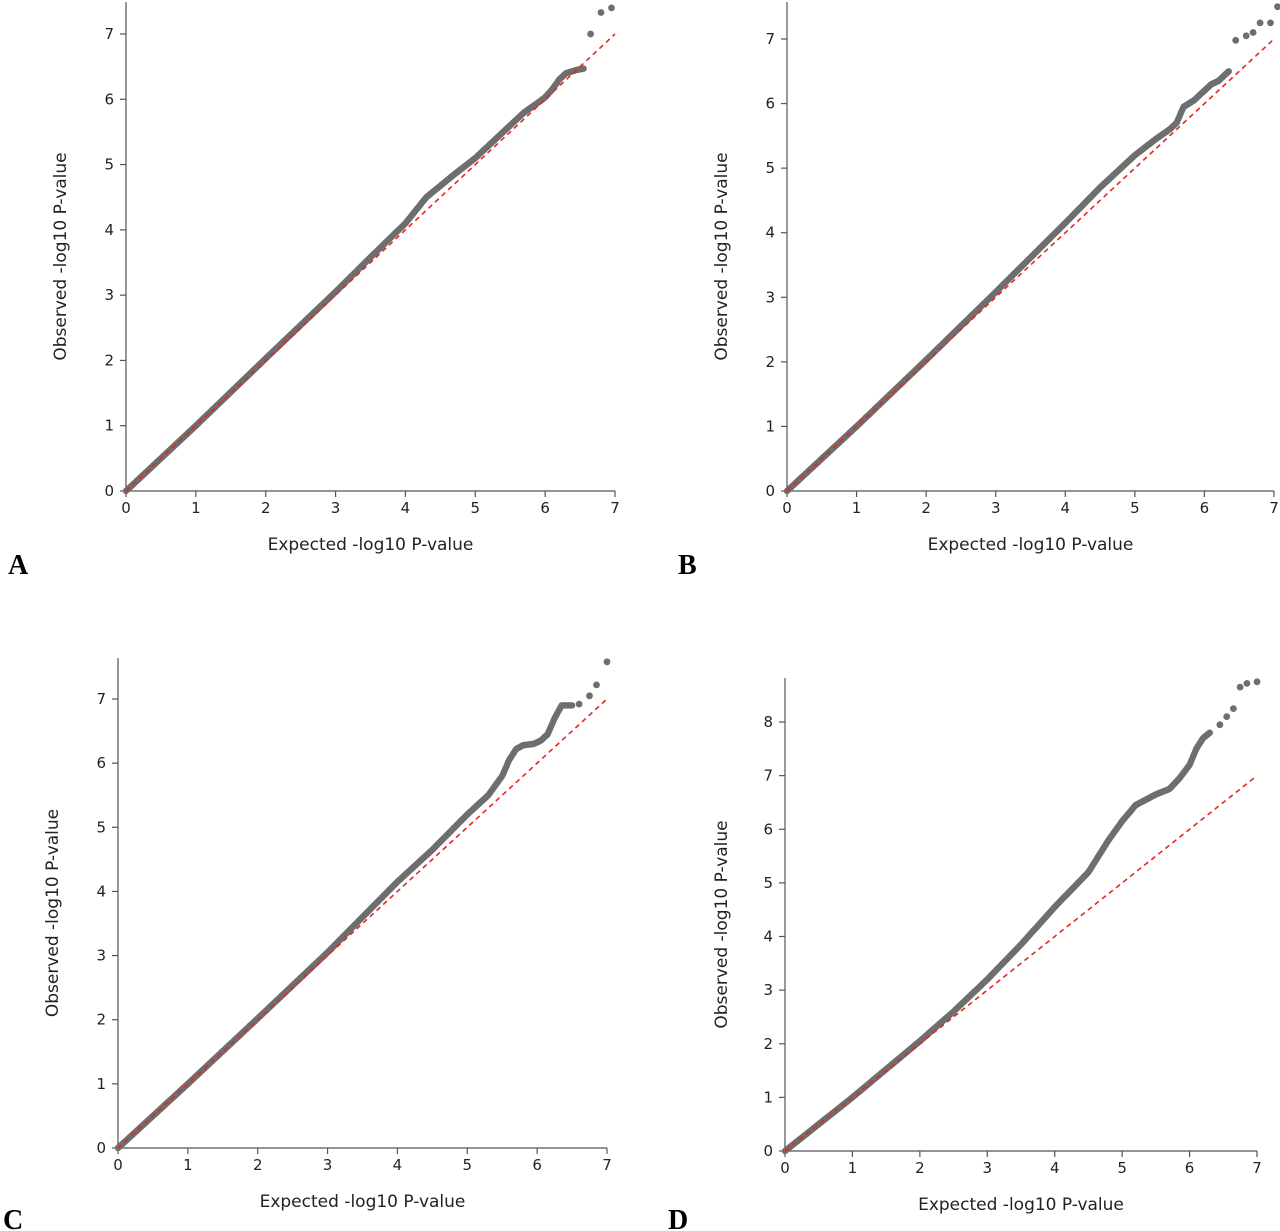 The width and height of the screenshot is (1280, 1231). What do you see at coordinates (687, 565) in the screenshot?
I see `panel-letter: B` at bounding box center [687, 565].